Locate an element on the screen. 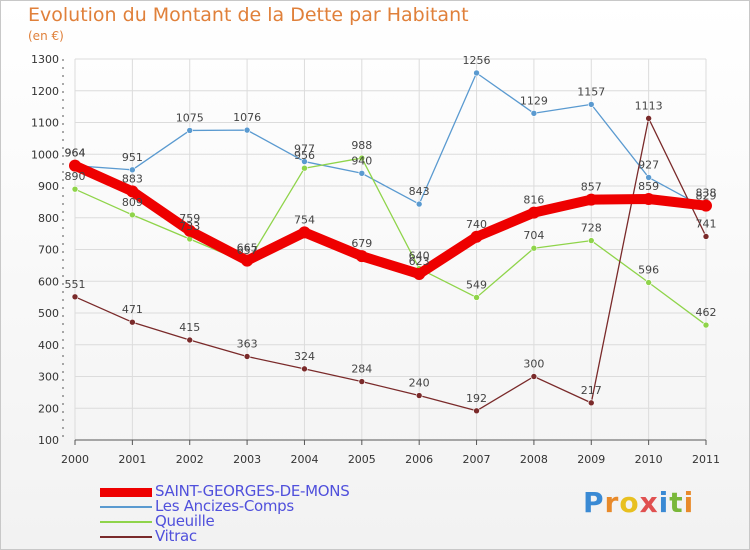 The height and width of the screenshot is (550, 750). x-tick-label: 2007 is located at coordinates (477, 459).